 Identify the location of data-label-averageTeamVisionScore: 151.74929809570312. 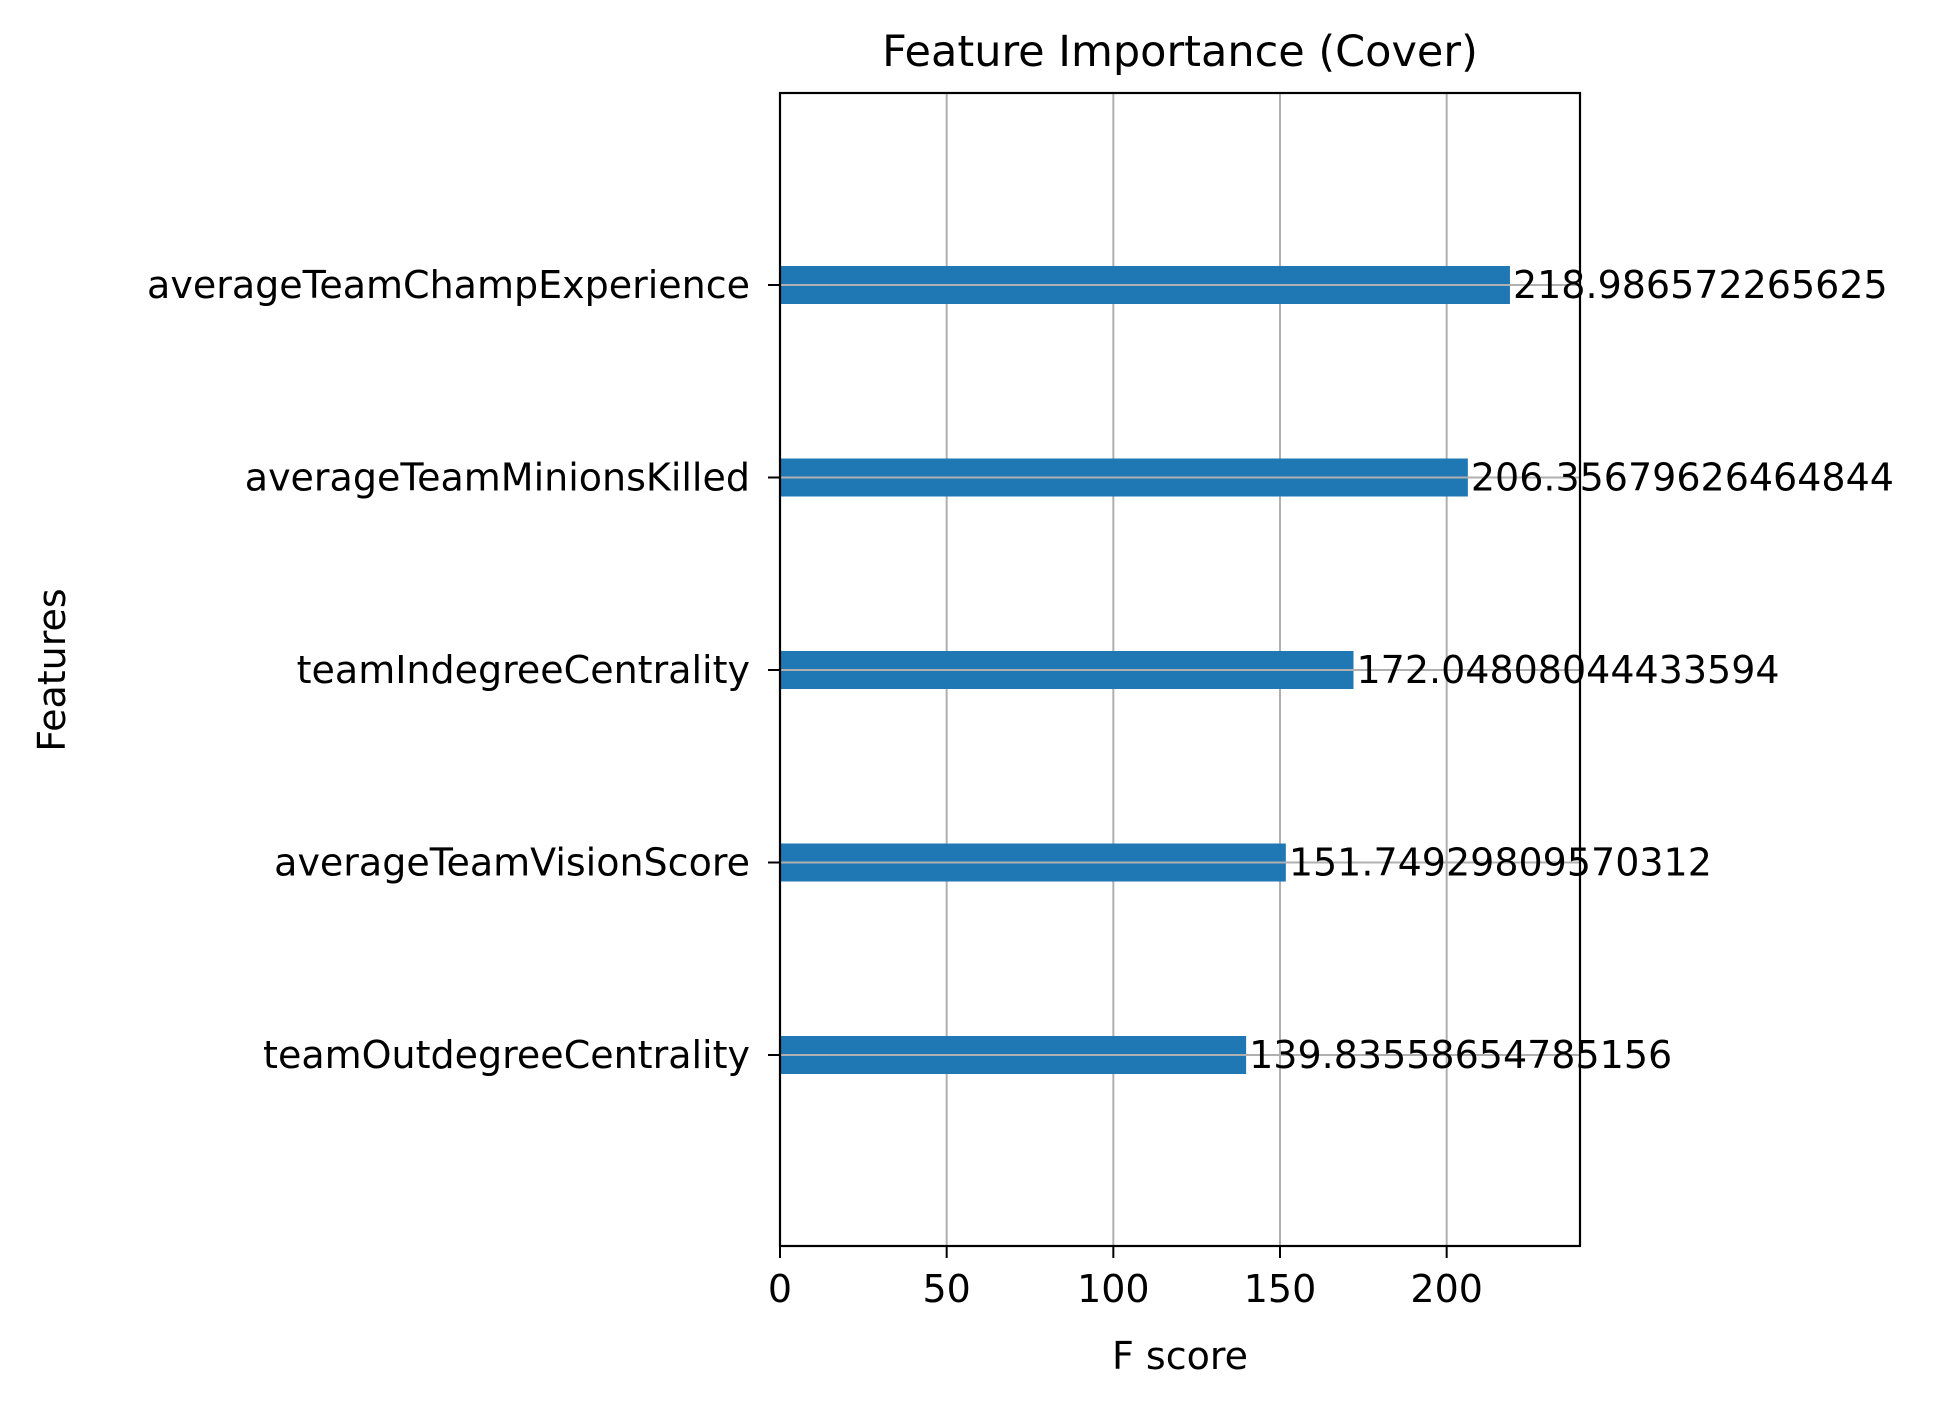
(1500, 863).